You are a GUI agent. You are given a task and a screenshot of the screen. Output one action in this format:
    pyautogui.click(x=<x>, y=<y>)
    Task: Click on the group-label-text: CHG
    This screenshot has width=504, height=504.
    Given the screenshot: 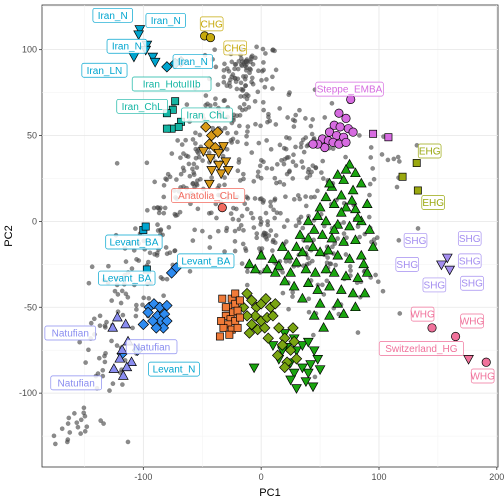 What is the action you would take?
    pyautogui.click(x=212, y=24)
    